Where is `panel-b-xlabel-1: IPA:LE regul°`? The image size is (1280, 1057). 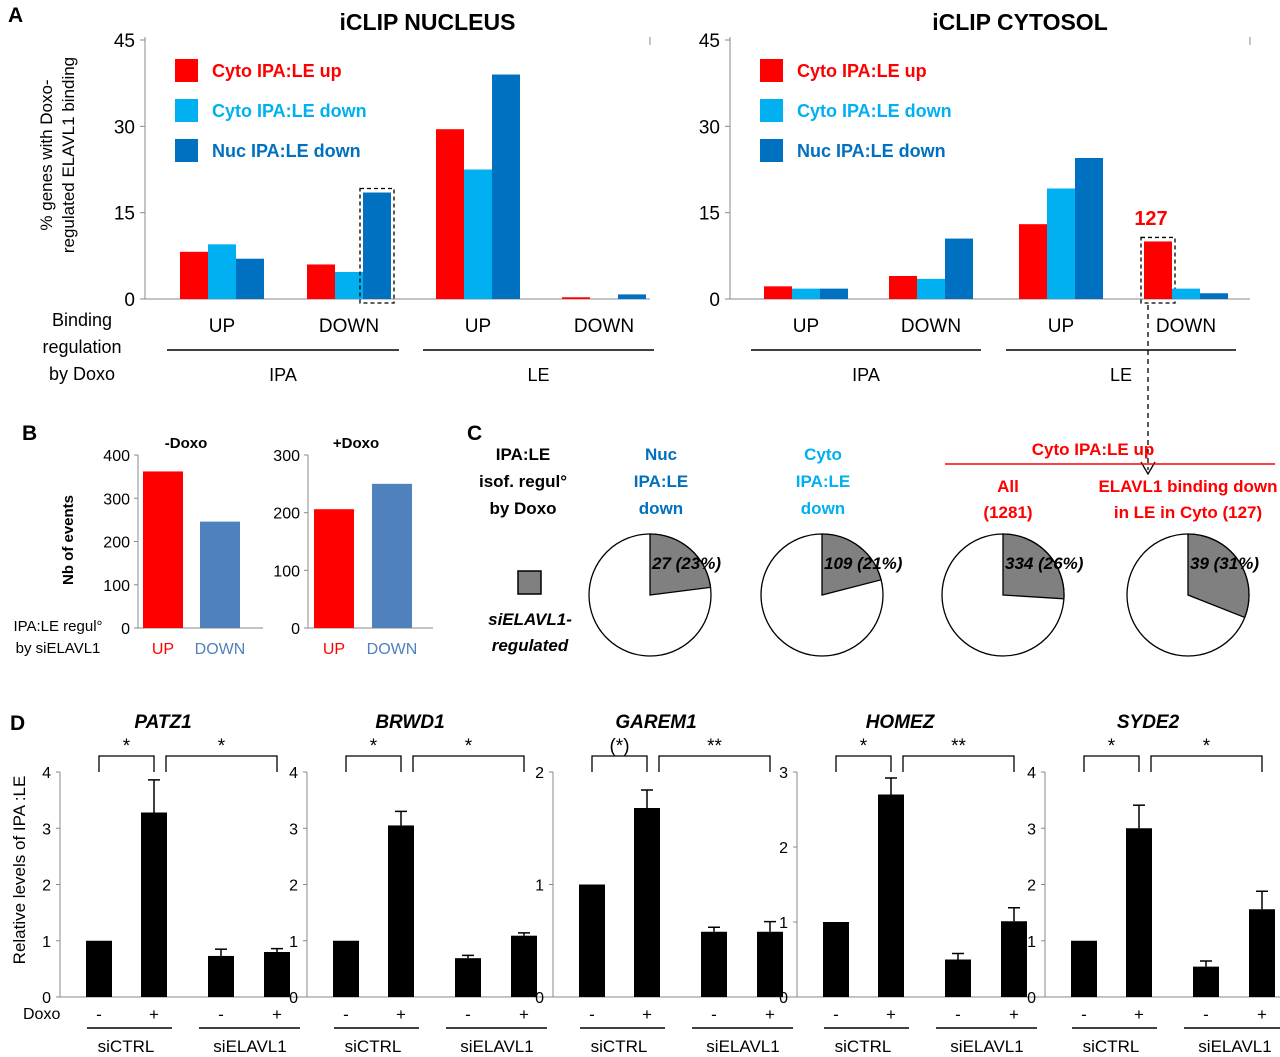
panel-b-xlabel-1: IPA:LE regul° is located at coordinates (57, 626).